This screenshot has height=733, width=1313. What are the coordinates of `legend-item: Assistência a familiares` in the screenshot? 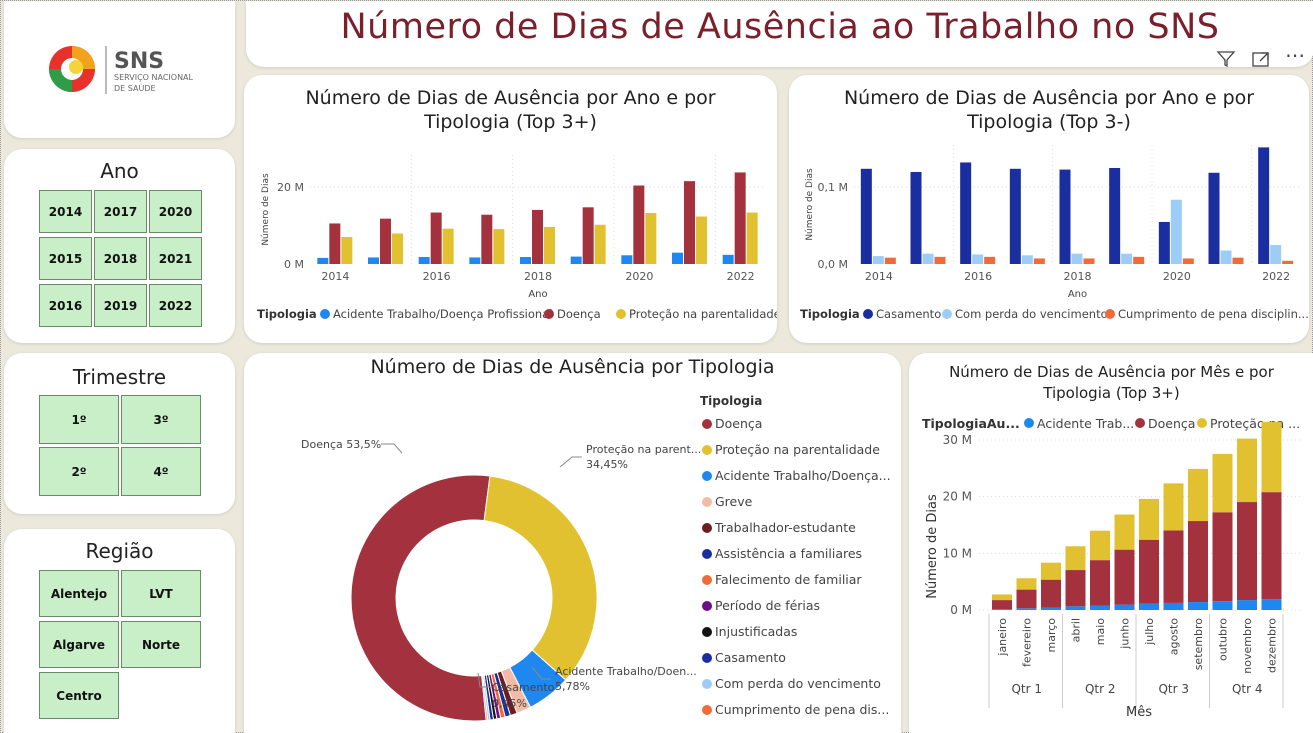 It's located at (788, 553).